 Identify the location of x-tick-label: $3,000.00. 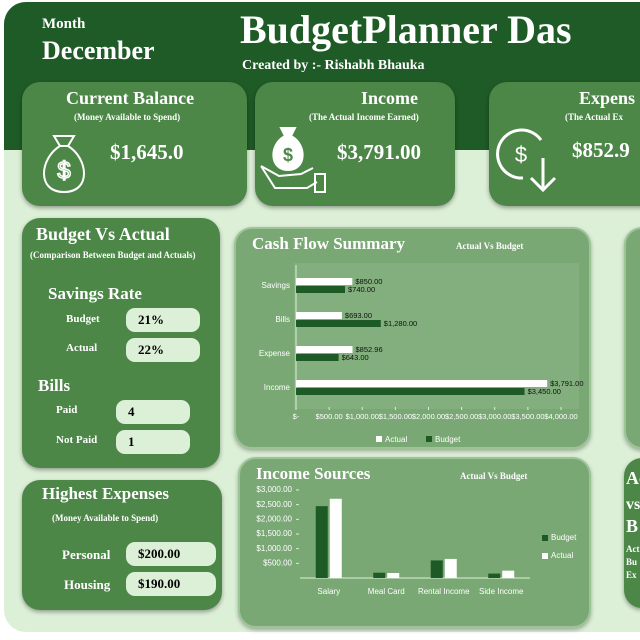
(494, 416).